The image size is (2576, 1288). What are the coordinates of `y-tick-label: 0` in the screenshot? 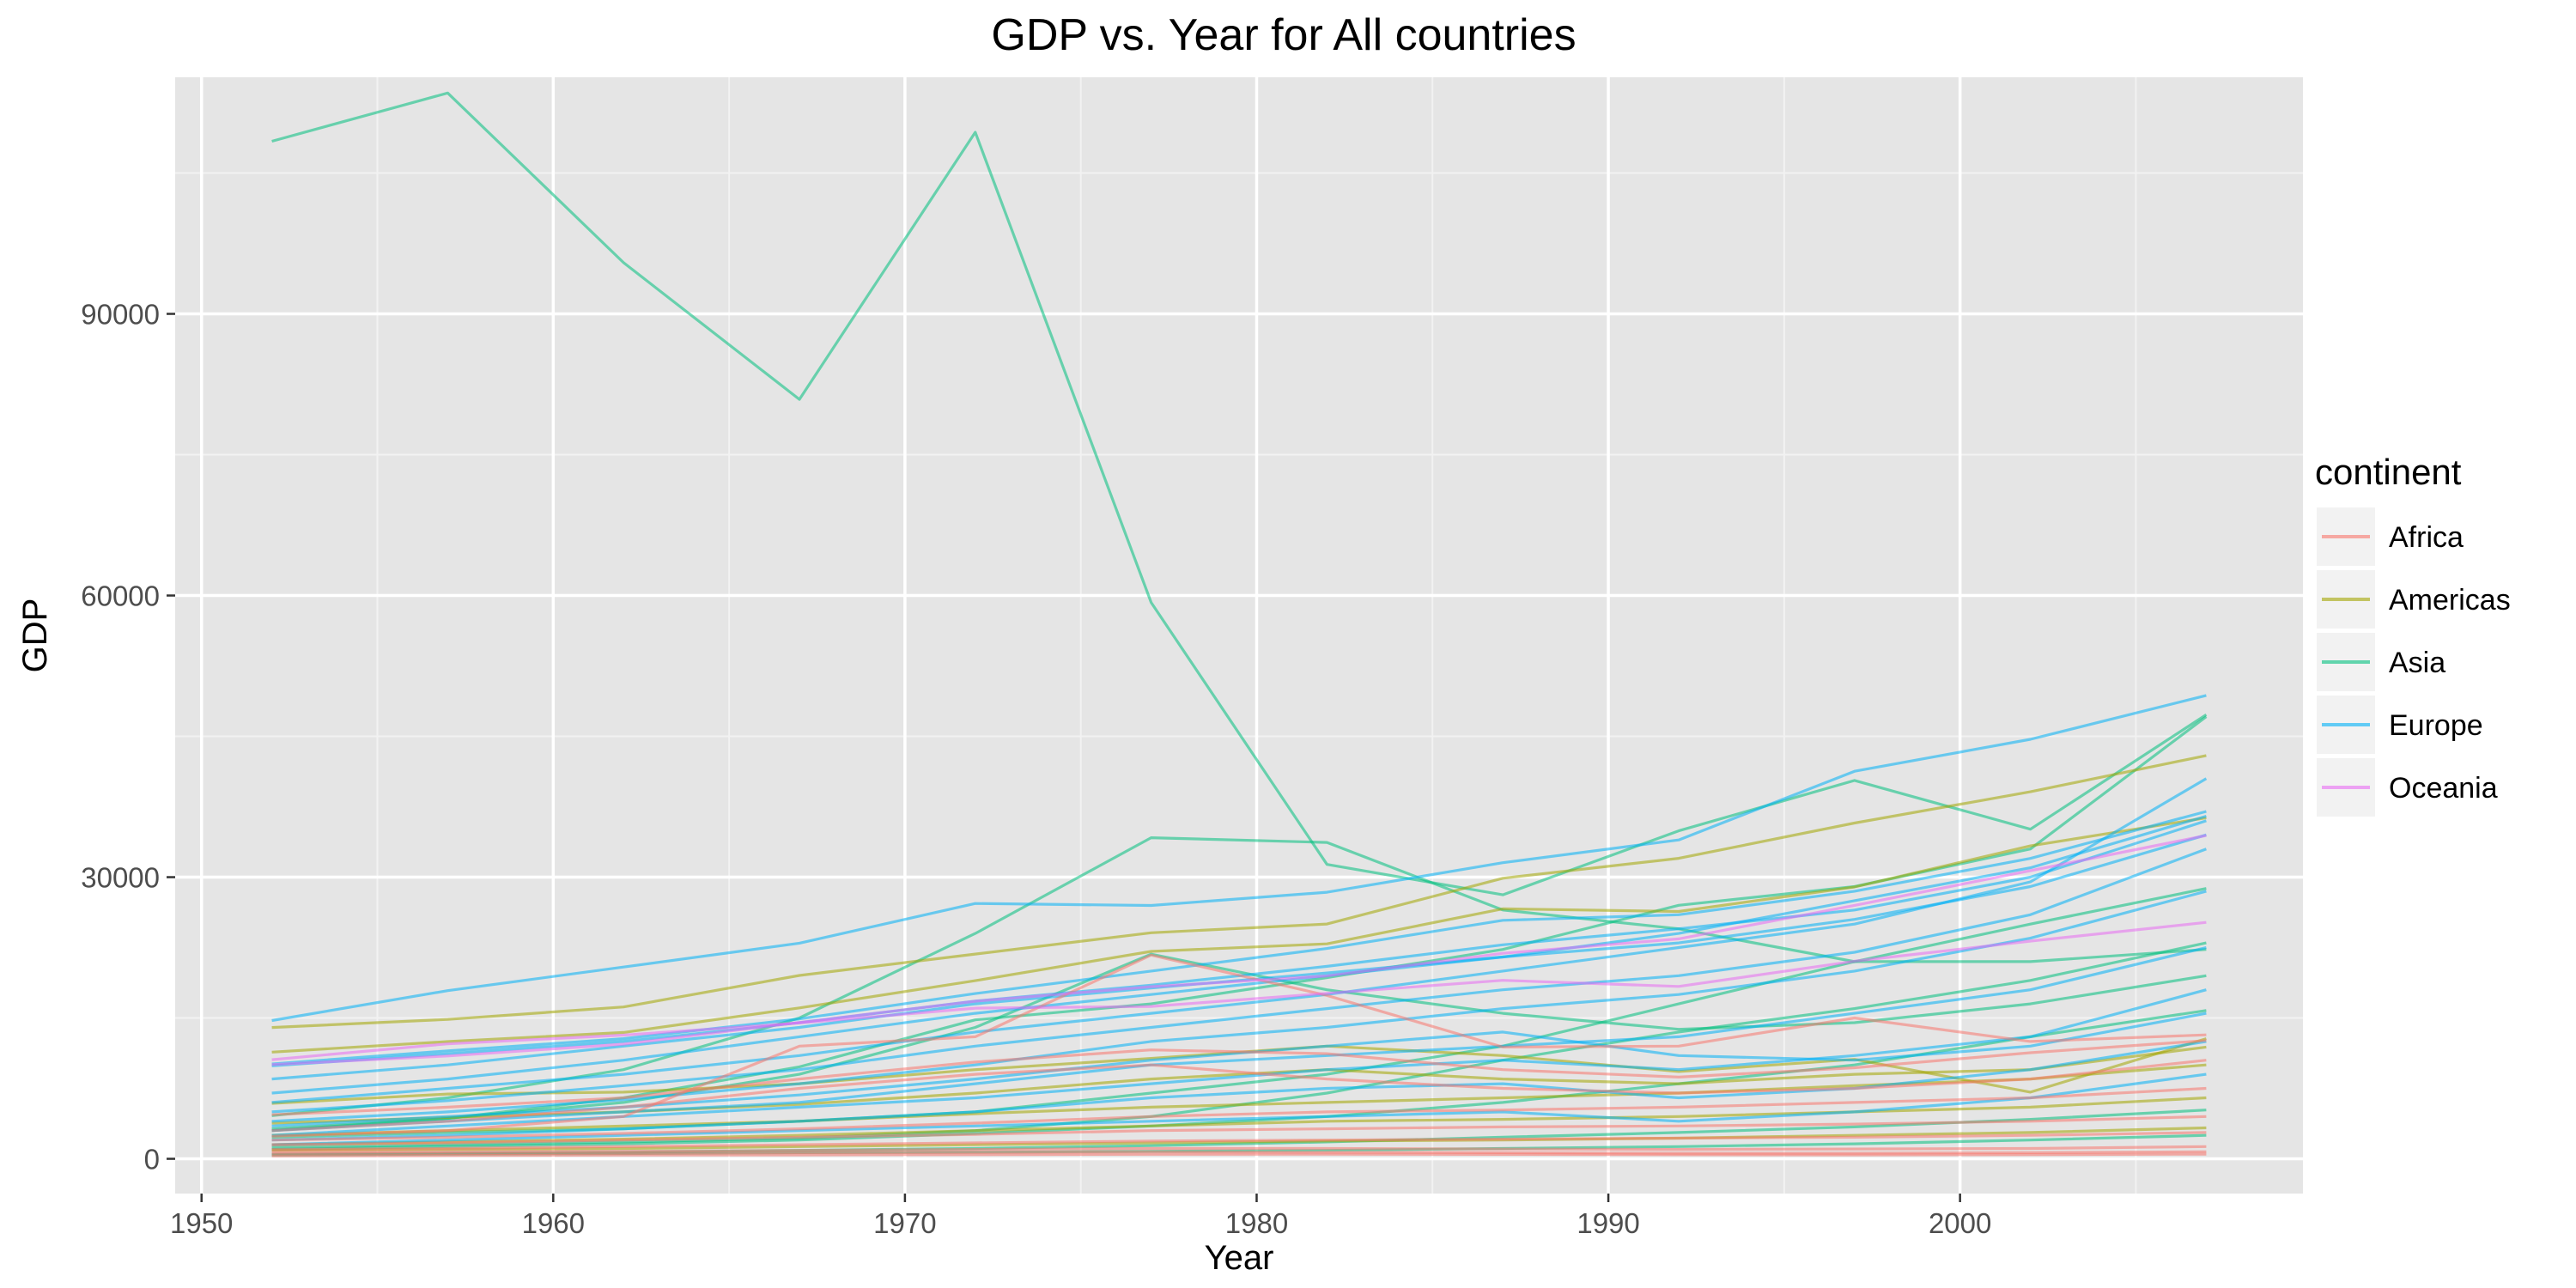 It's located at (152, 1160).